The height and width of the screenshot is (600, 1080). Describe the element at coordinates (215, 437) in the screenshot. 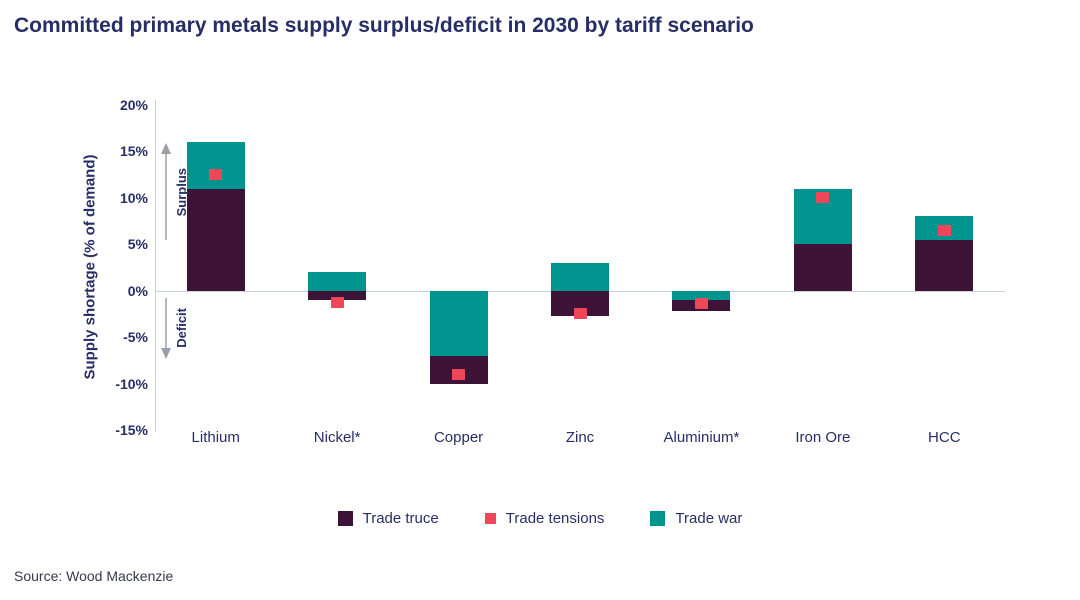

I see `category-label-lithium: Lithium` at that location.